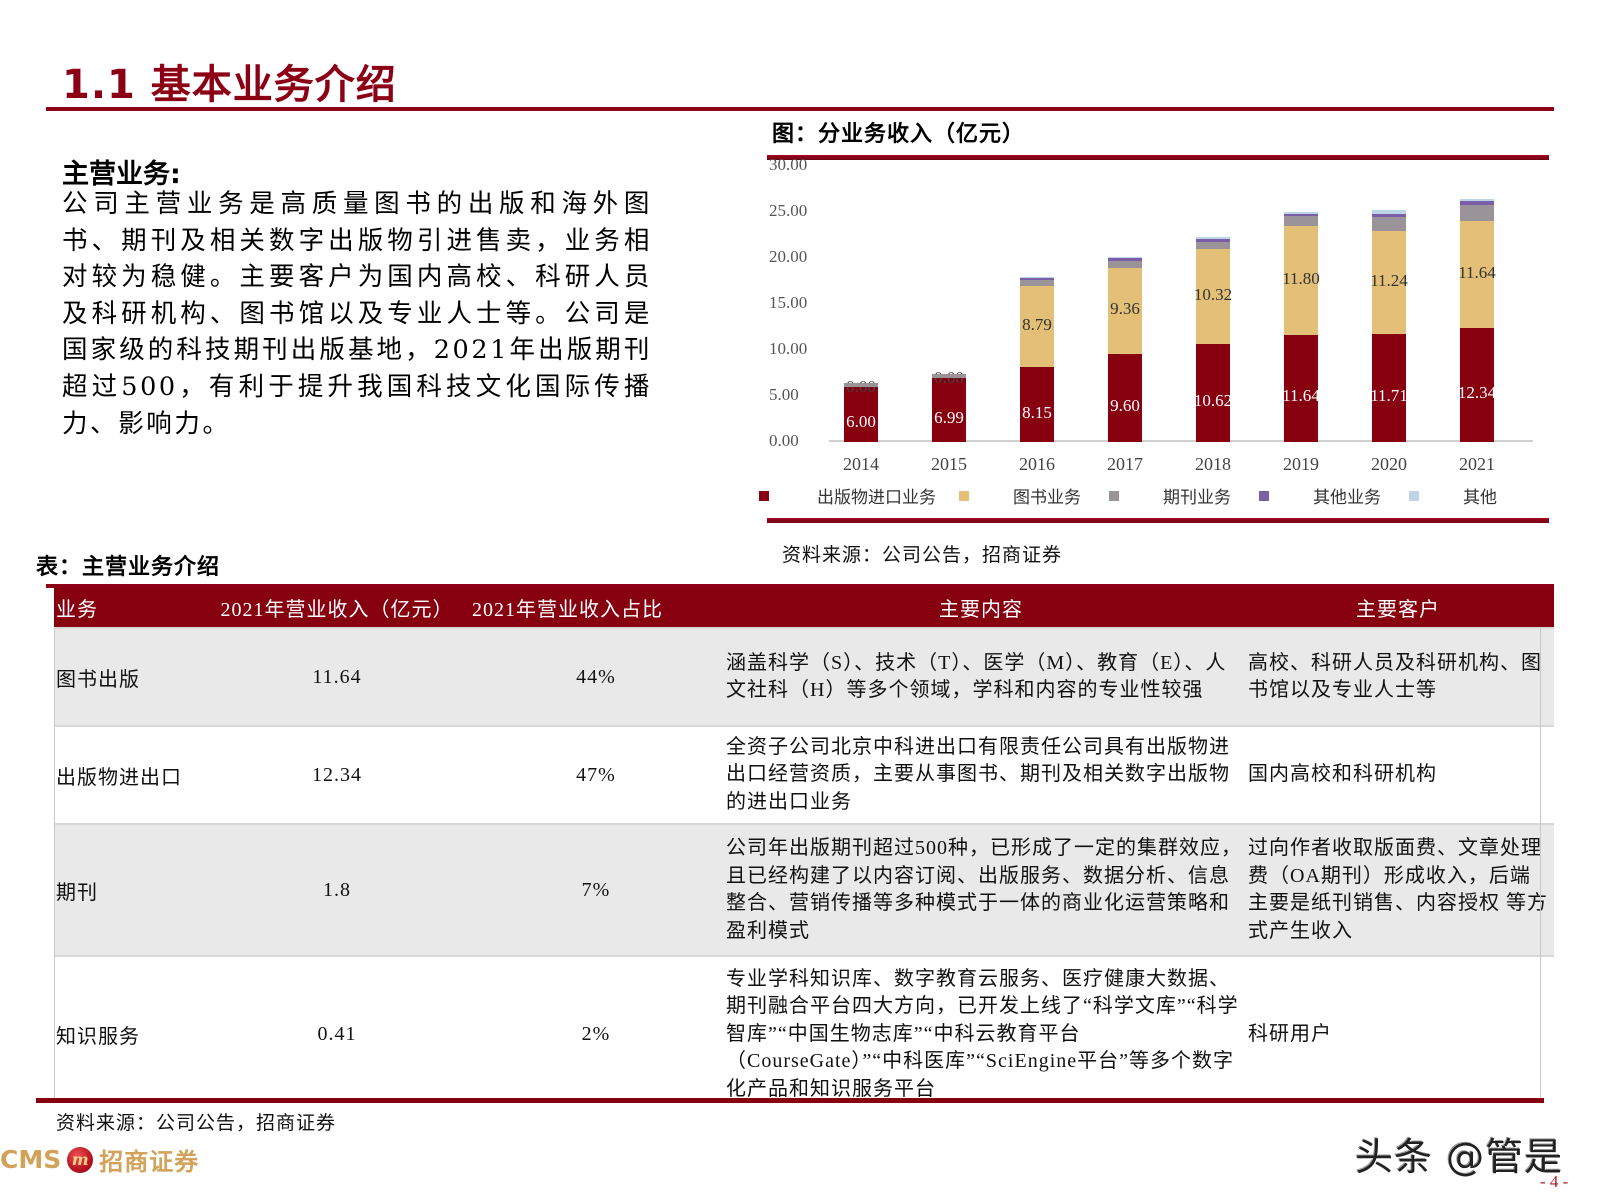  What do you see at coordinates (1197, 498) in the screenshot?
I see `legend-label: 期刊业务` at bounding box center [1197, 498].